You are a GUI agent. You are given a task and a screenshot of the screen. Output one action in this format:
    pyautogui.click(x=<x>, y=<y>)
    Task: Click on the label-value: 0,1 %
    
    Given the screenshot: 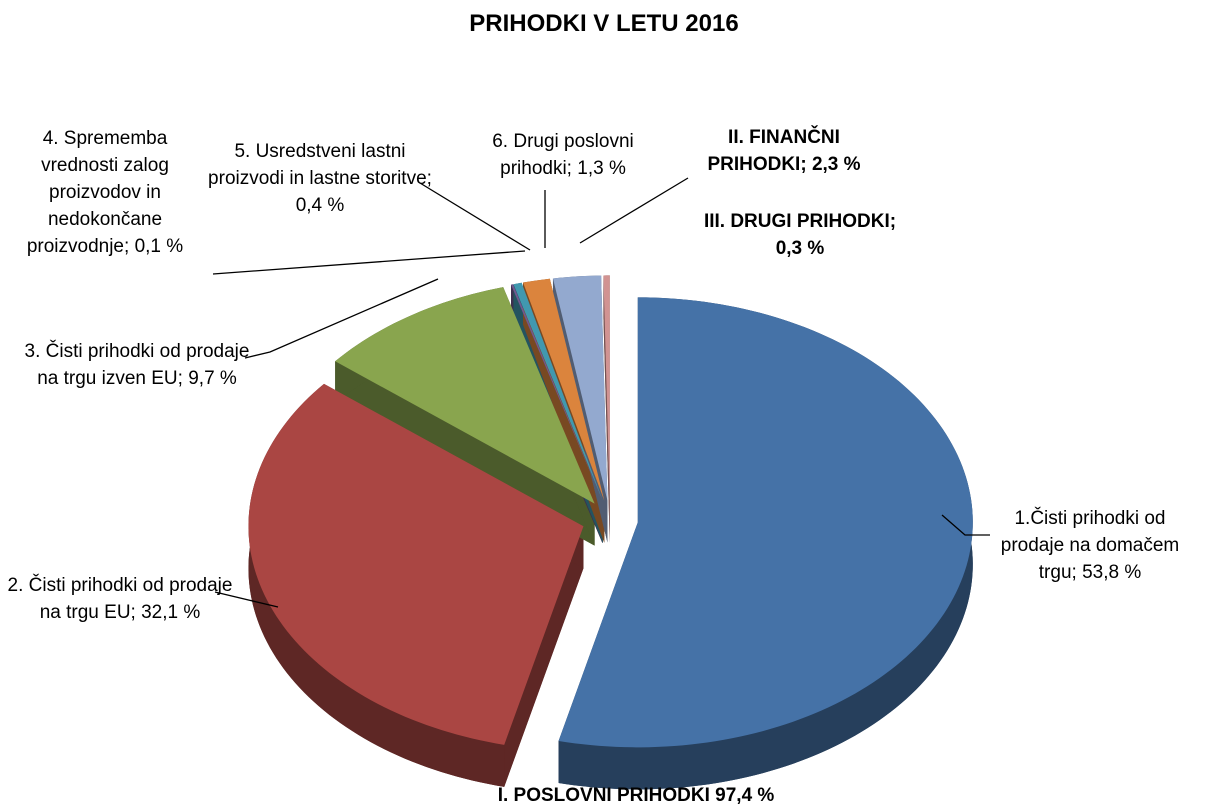 What is the action you would take?
    pyautogui.click(x=159, y=246)
    